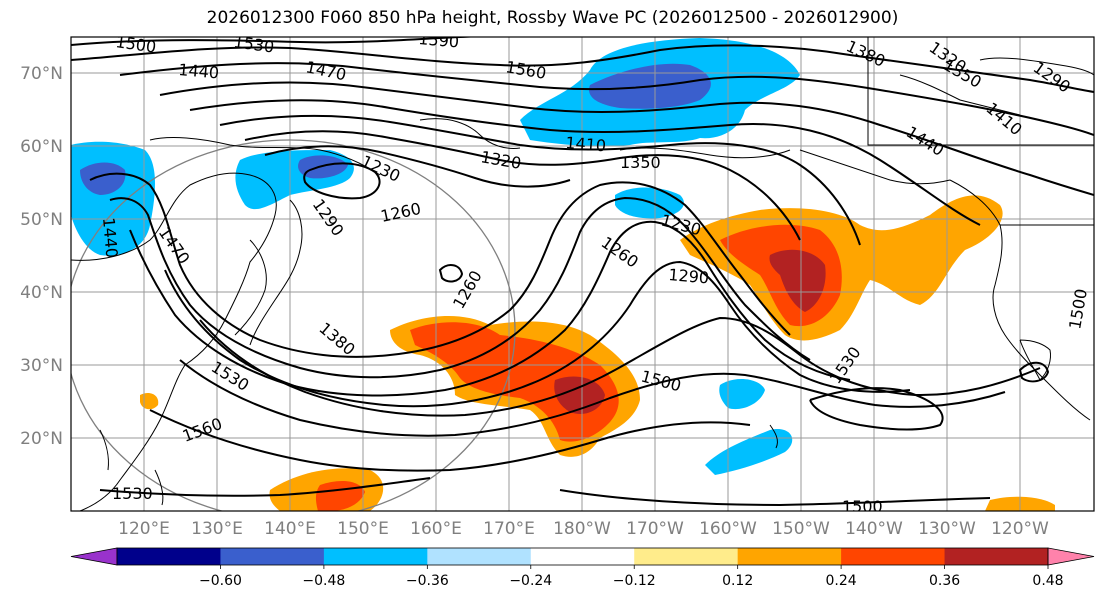  Describe the element at coordinates (634, 581) in the screenshot. I see `colorbar-tick-label: −0.12` at that location.